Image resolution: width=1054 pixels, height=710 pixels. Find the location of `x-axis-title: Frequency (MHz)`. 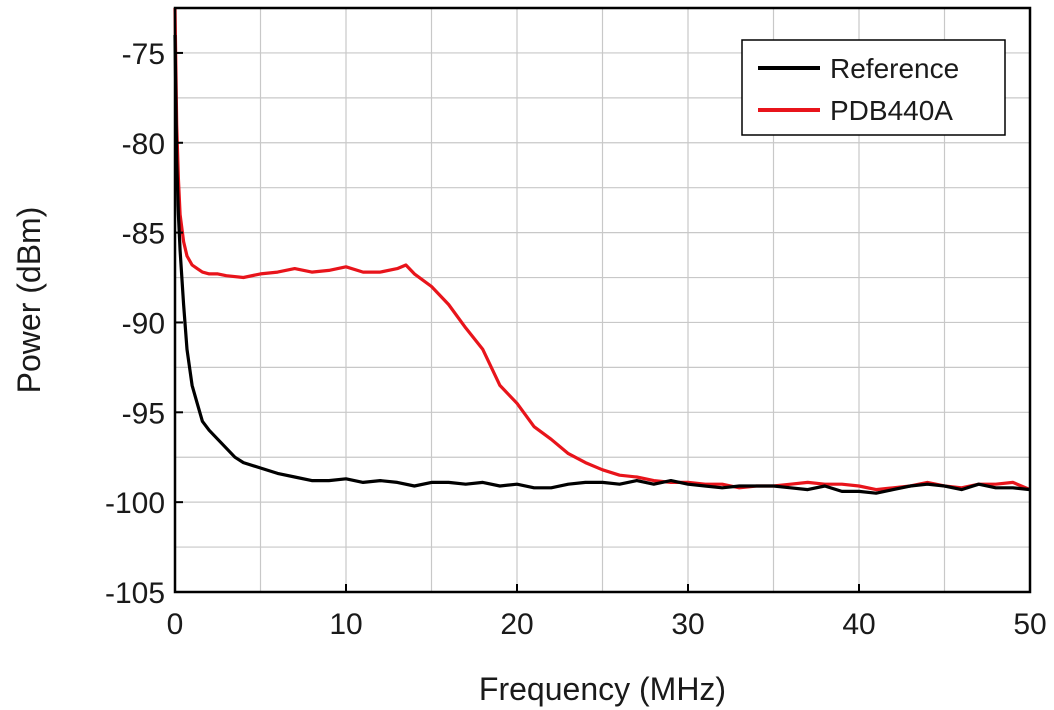

x-axis-title: Frequency (MHz) is located at coordinates (602, 689).